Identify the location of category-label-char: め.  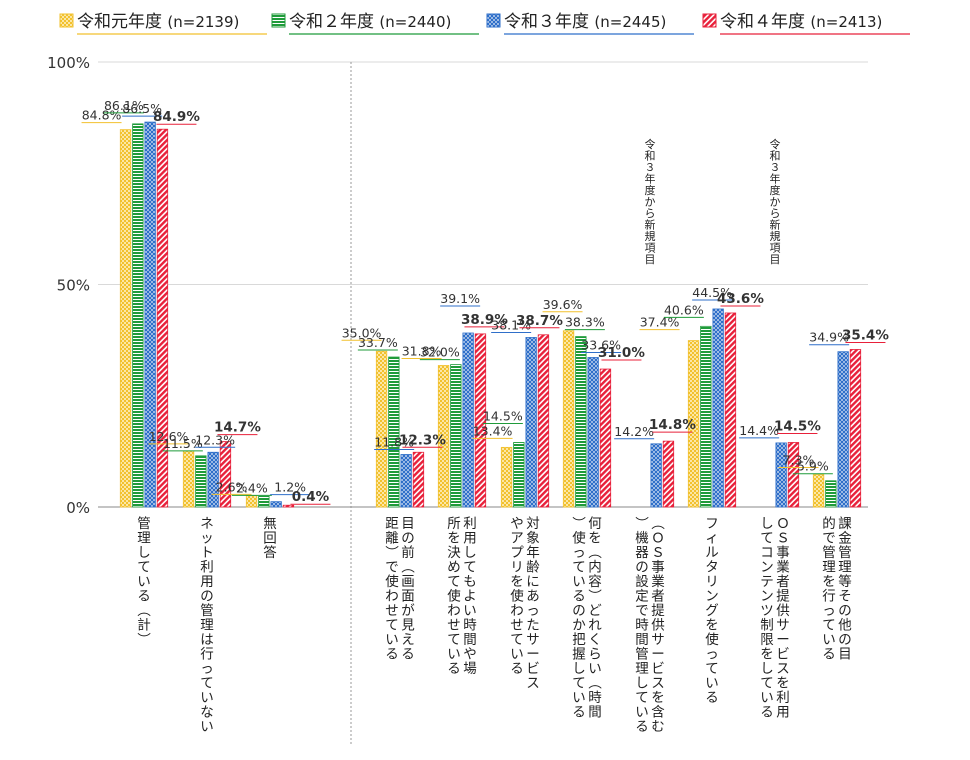
(454, 568).